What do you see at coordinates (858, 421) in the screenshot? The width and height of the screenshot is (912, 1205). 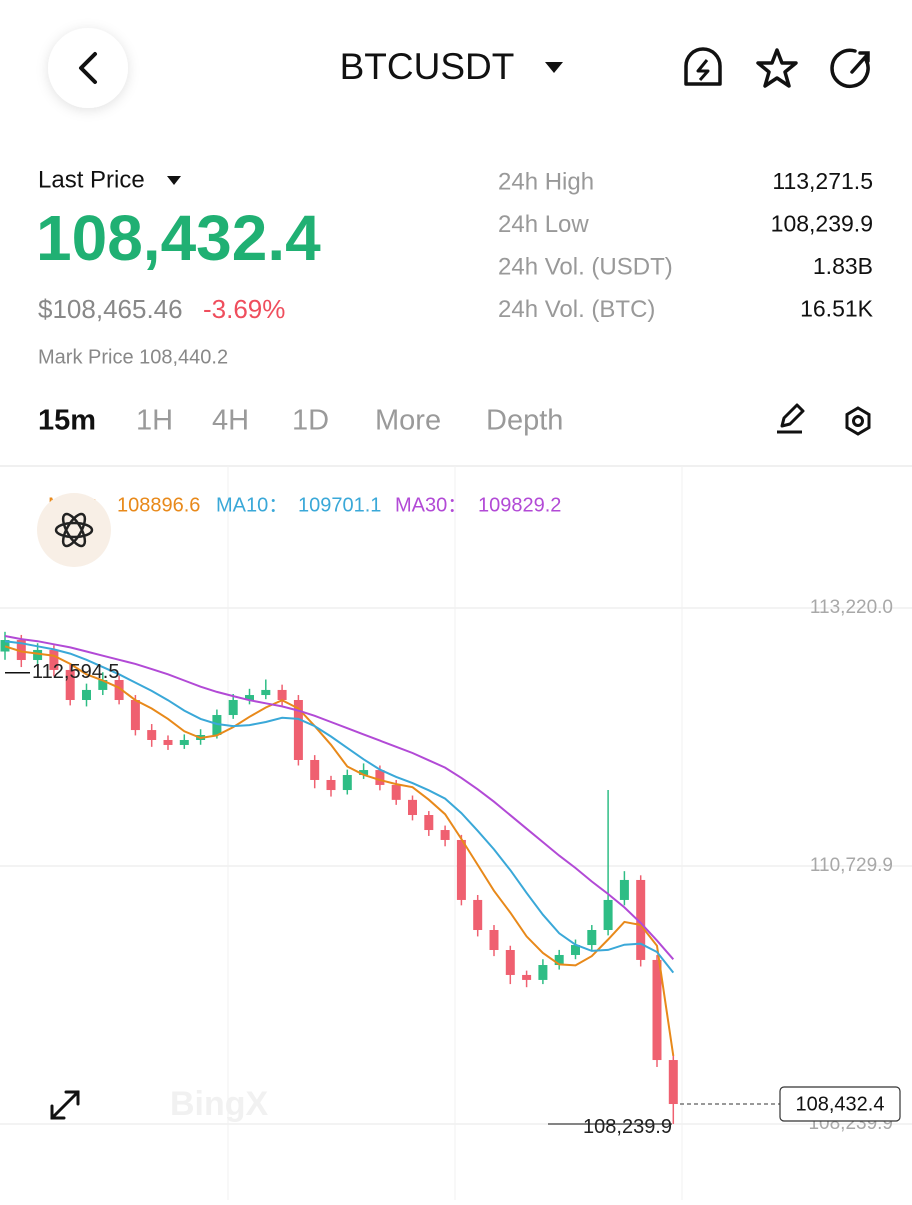 I see `settings-icon` at bounding box center [858, 421].